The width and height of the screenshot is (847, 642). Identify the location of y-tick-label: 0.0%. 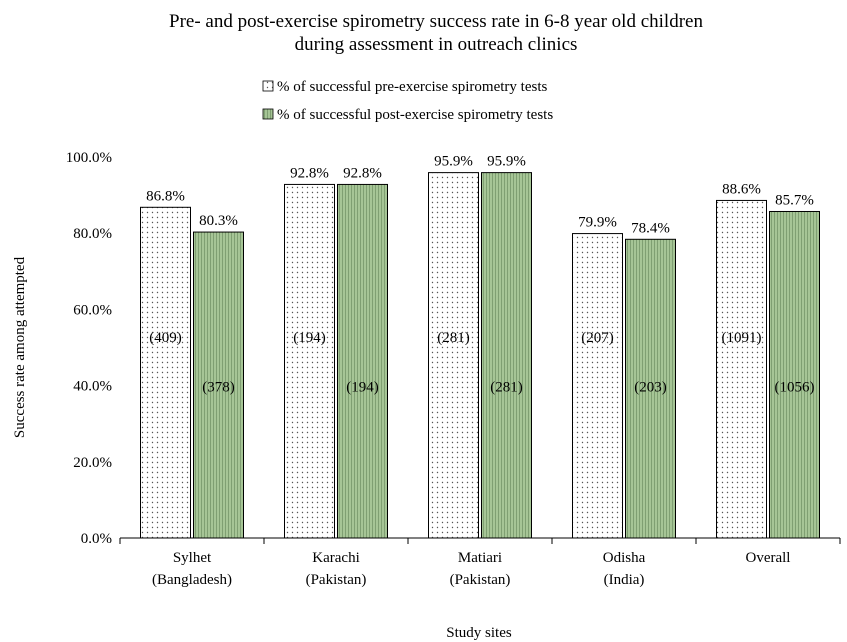
(96, 539).